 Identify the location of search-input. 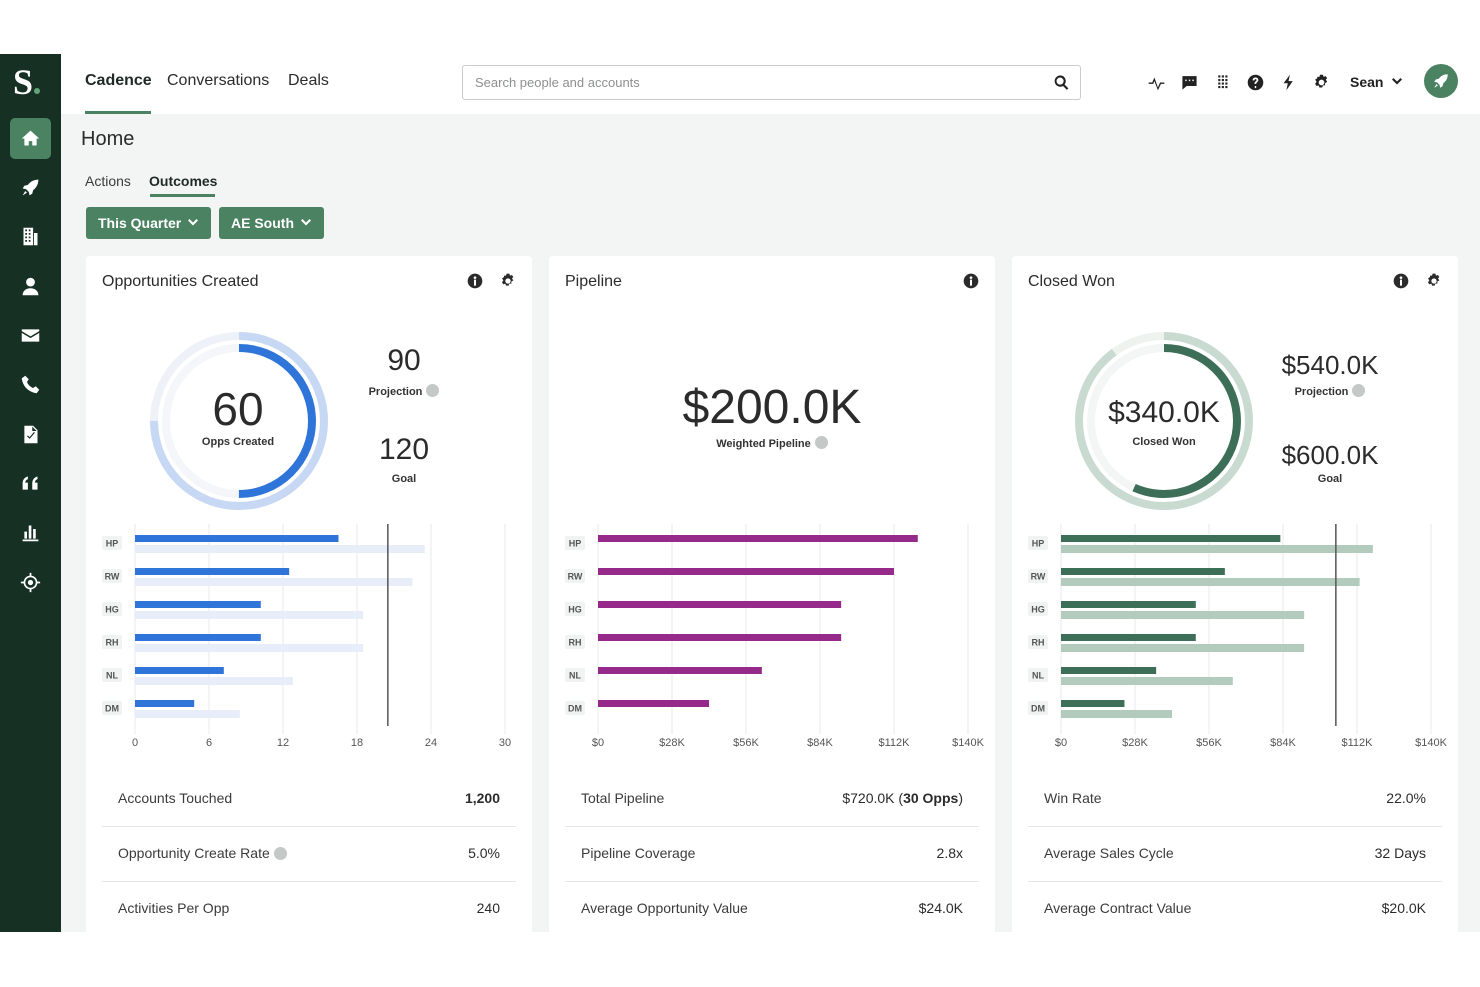
(755, 82).